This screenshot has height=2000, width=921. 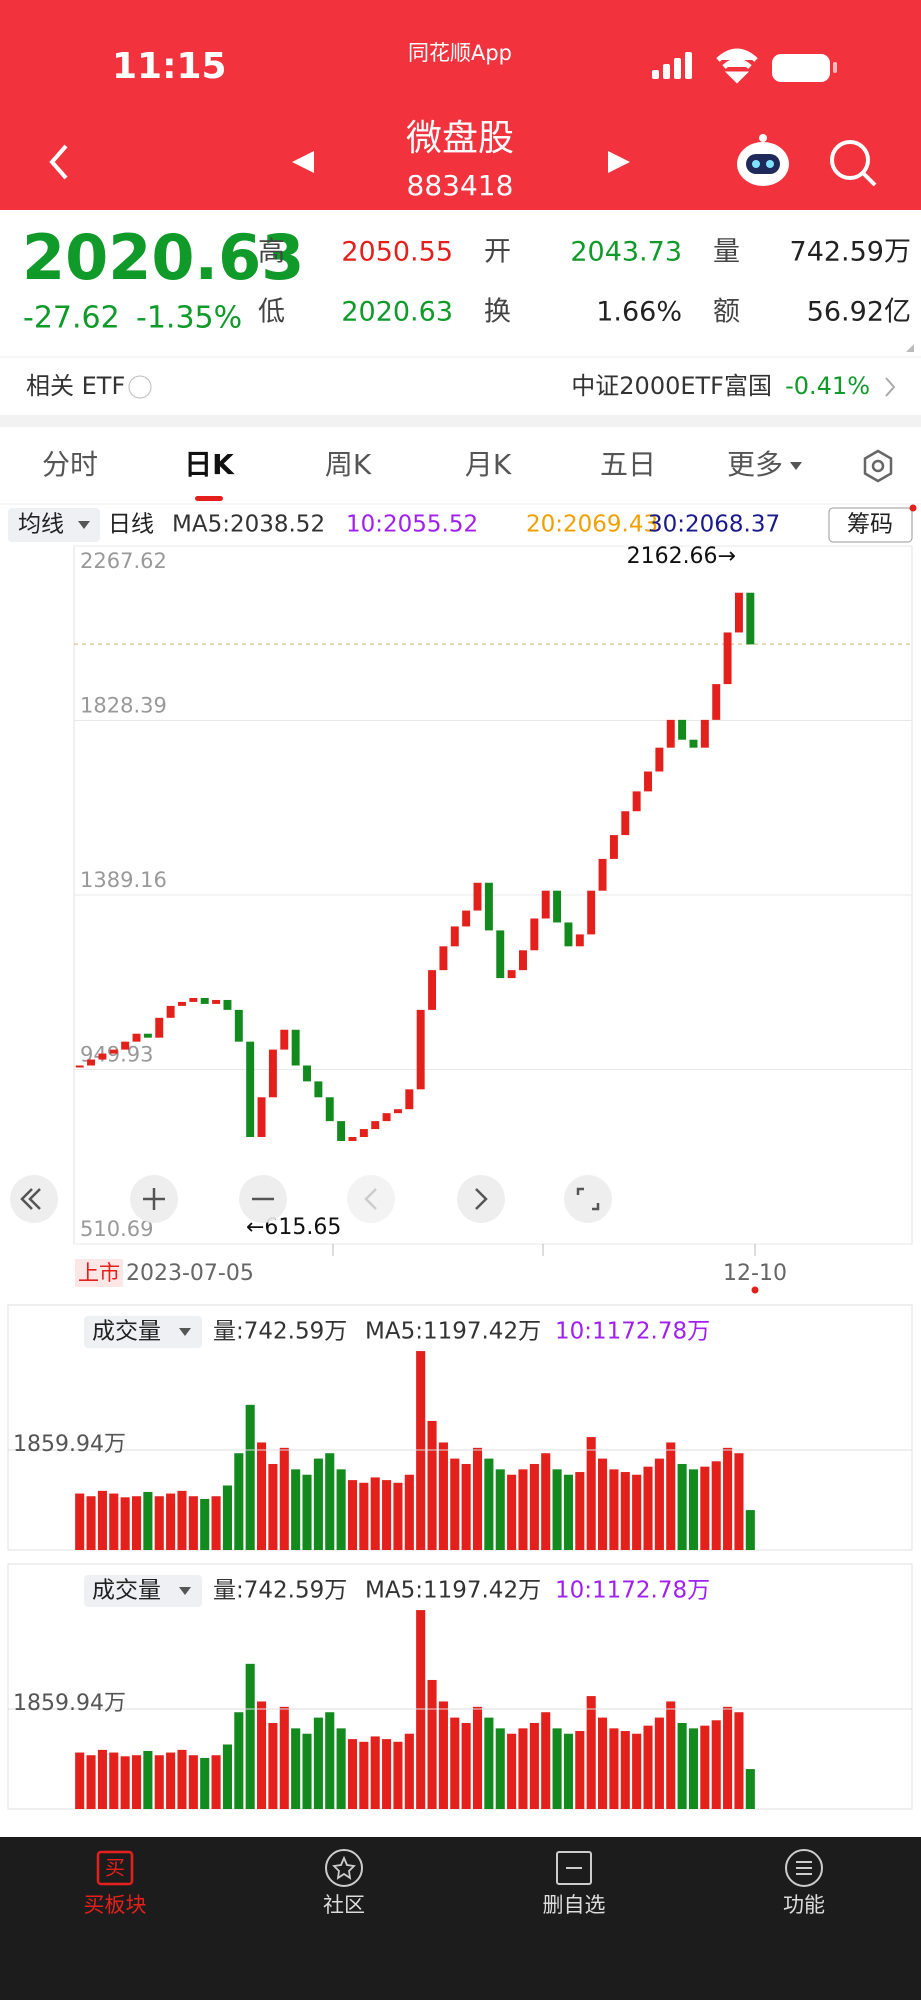 I want to click on tab: 日K, so click(x=209, y=464).